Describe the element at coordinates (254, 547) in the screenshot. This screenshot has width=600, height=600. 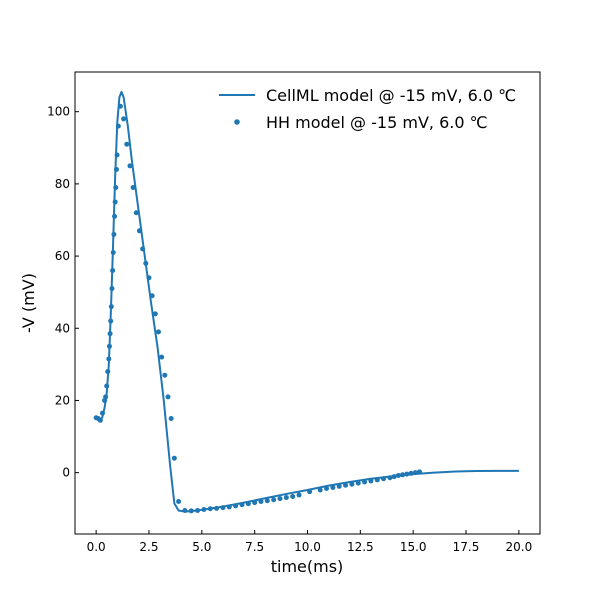
I see `x-tick-label: 7.5` at that location.